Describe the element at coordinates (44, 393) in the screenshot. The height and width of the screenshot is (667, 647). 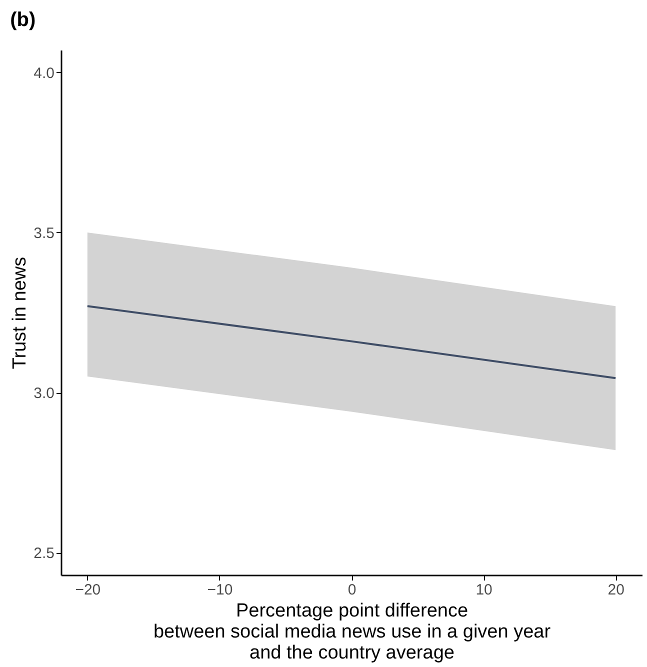
I see `y-tick-label: 3.0` at that location.